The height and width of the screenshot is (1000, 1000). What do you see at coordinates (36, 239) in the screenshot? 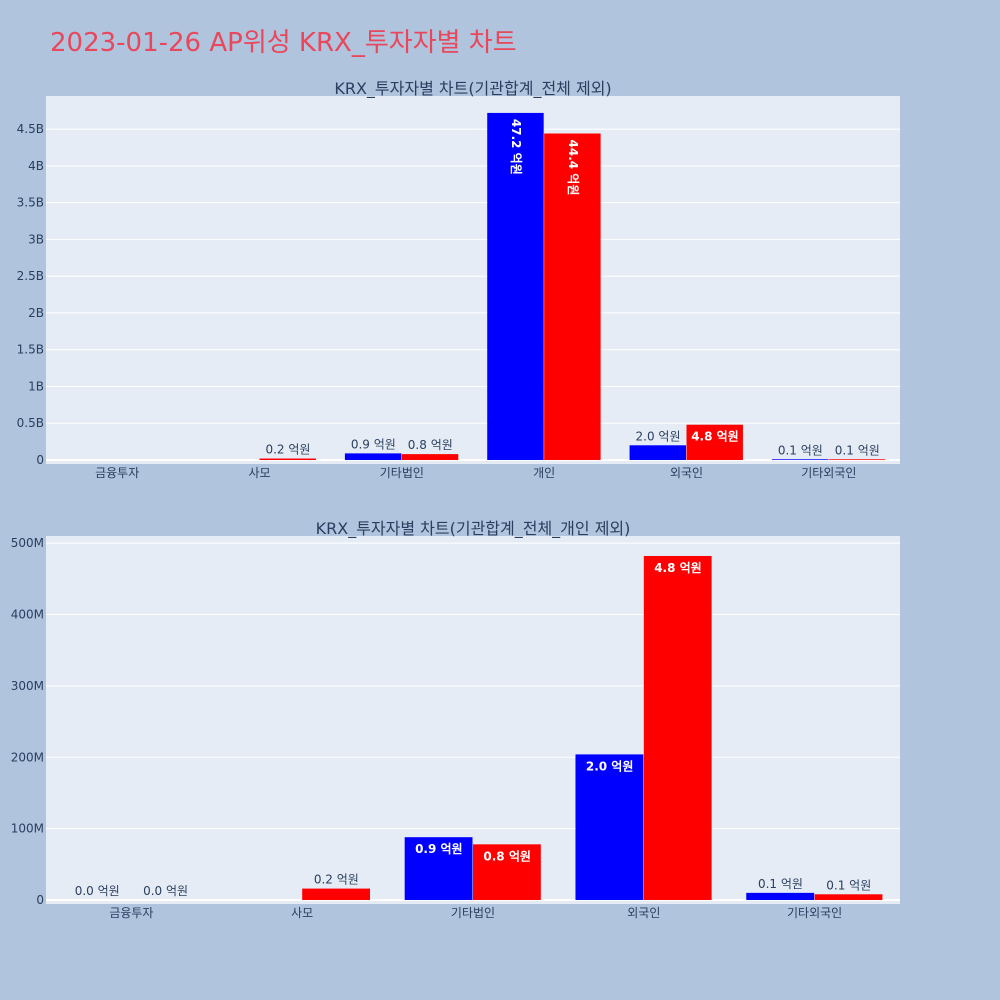
I see `y-tick-label: 3B` at bounding box center [36, 239].